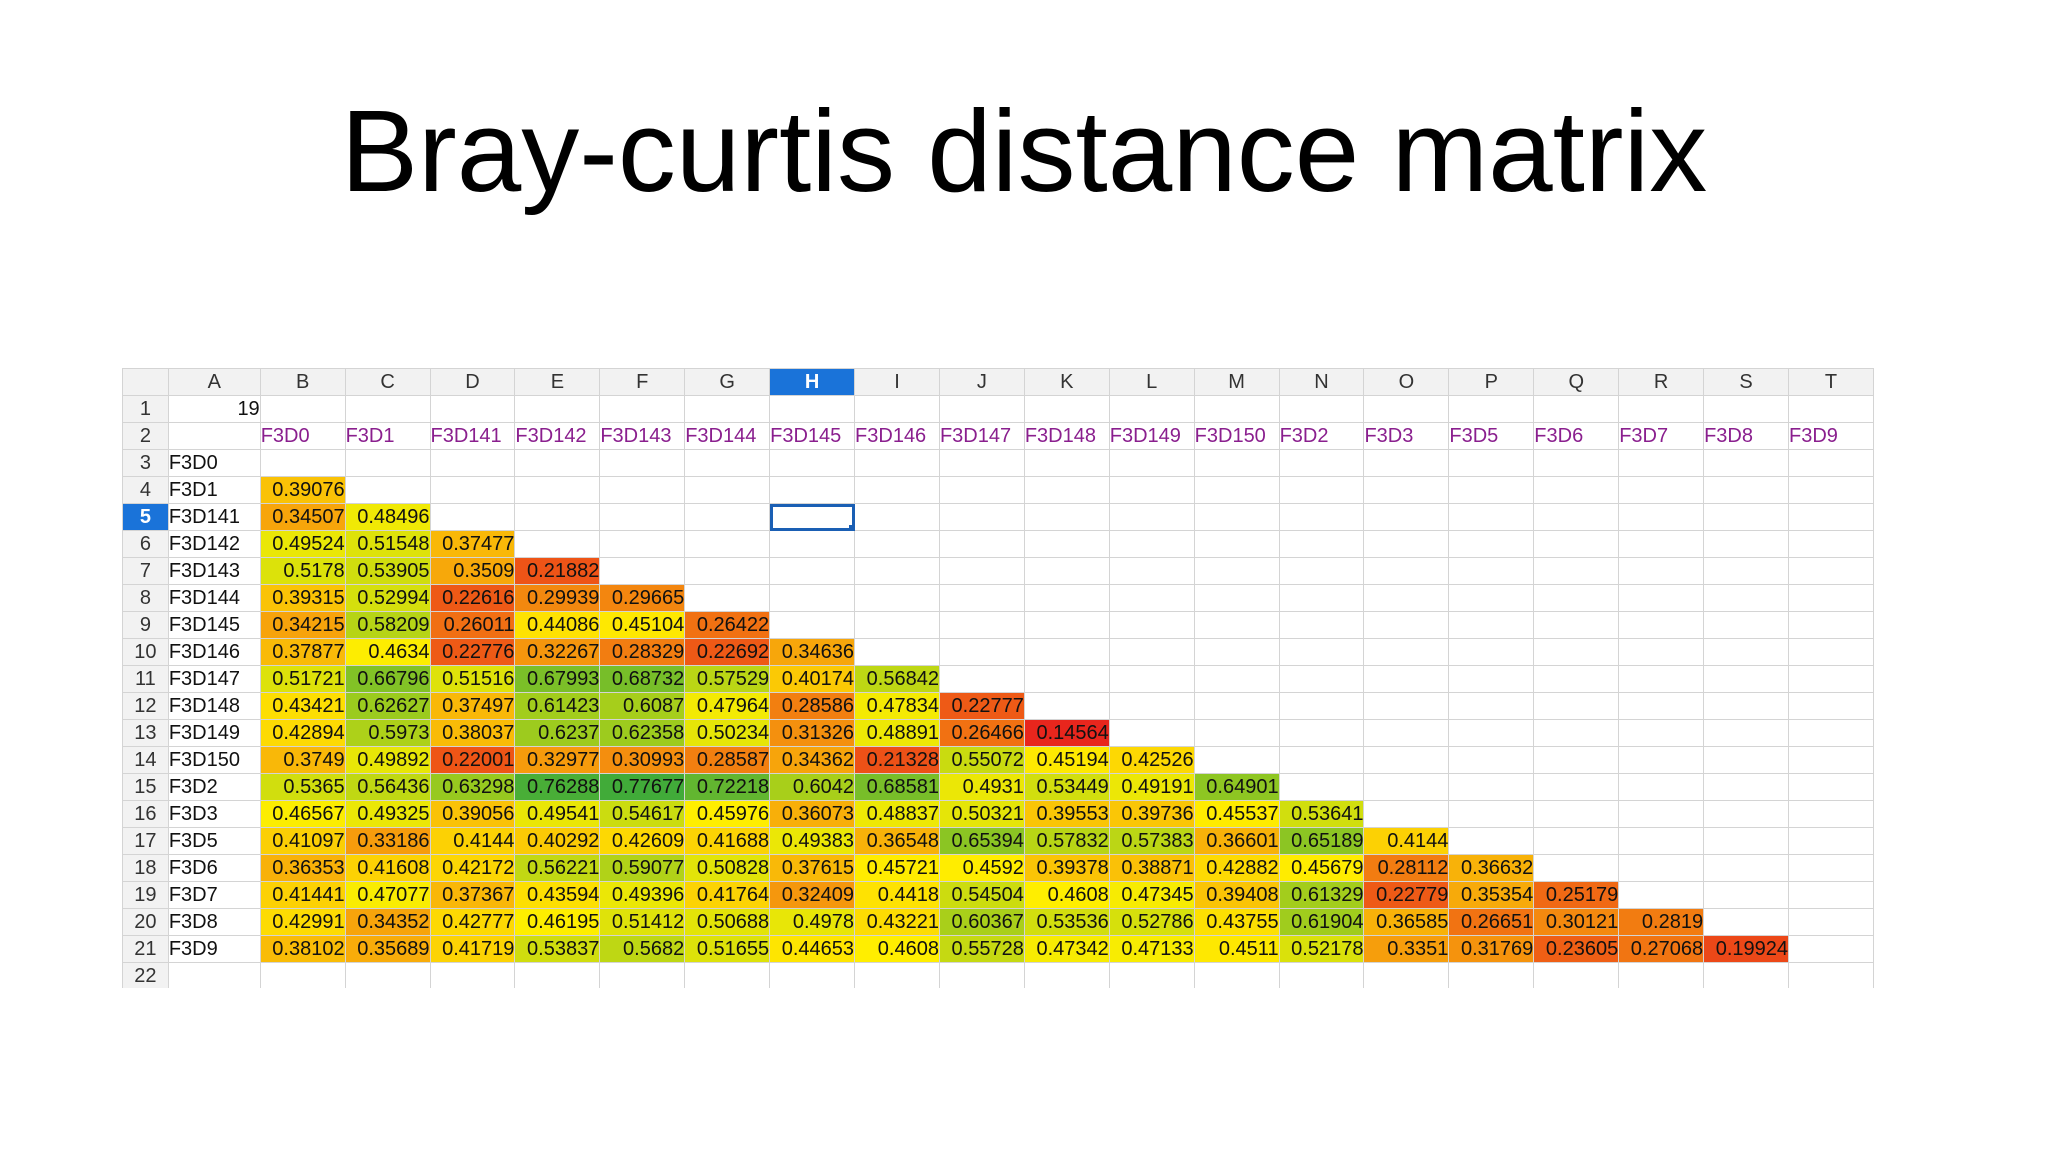 The image size is (2048, 1152). Describe the element at coordinates (727, 571) in the screenshot. I see `cell-g7` at that location.